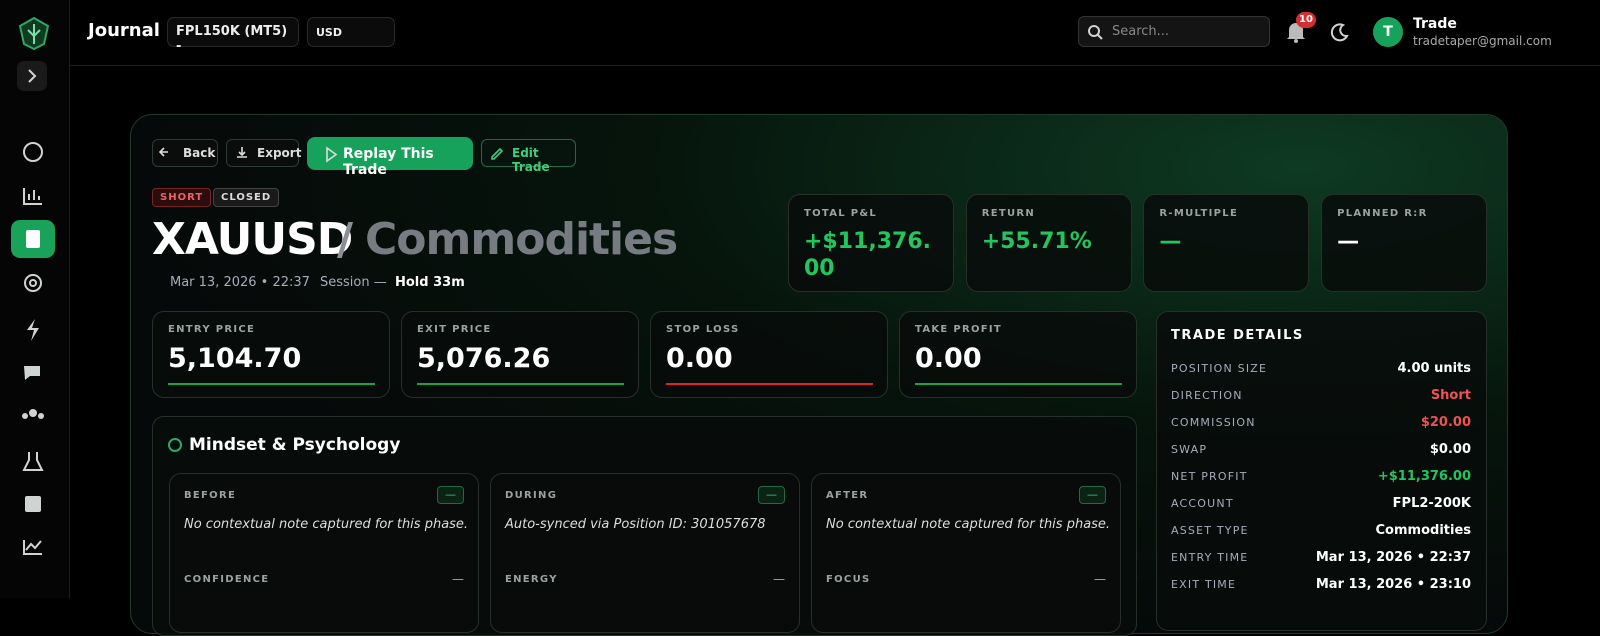  I want to click on detail-value: $0.00, so click(1450, 449).